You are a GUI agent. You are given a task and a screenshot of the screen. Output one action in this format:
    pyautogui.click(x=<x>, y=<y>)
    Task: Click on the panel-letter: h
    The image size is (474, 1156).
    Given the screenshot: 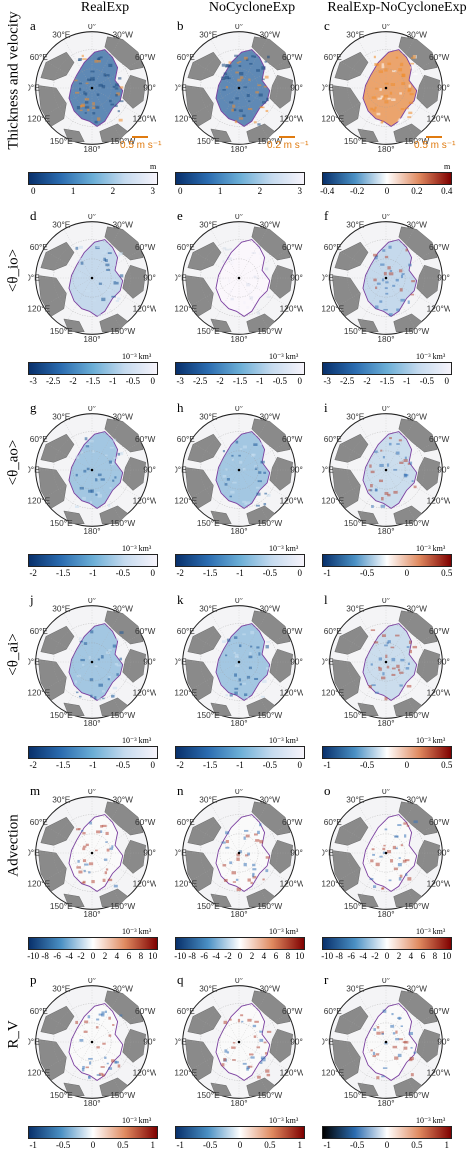 What is the action you would take?
    pyautogui.click(x=180, y=407)
    